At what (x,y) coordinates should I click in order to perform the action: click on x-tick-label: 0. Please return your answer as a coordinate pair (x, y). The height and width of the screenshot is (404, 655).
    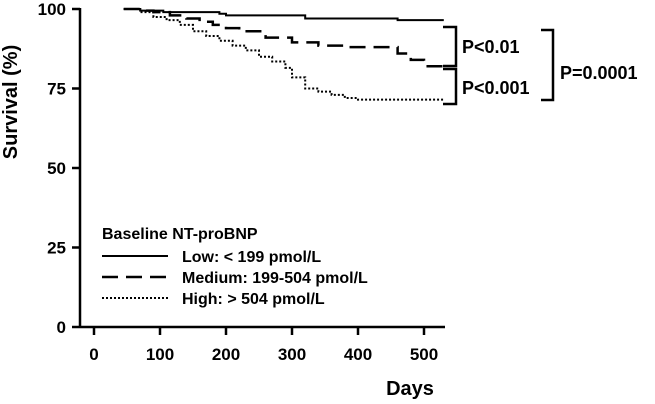
    Looking at the image, I should click on (93, 354).